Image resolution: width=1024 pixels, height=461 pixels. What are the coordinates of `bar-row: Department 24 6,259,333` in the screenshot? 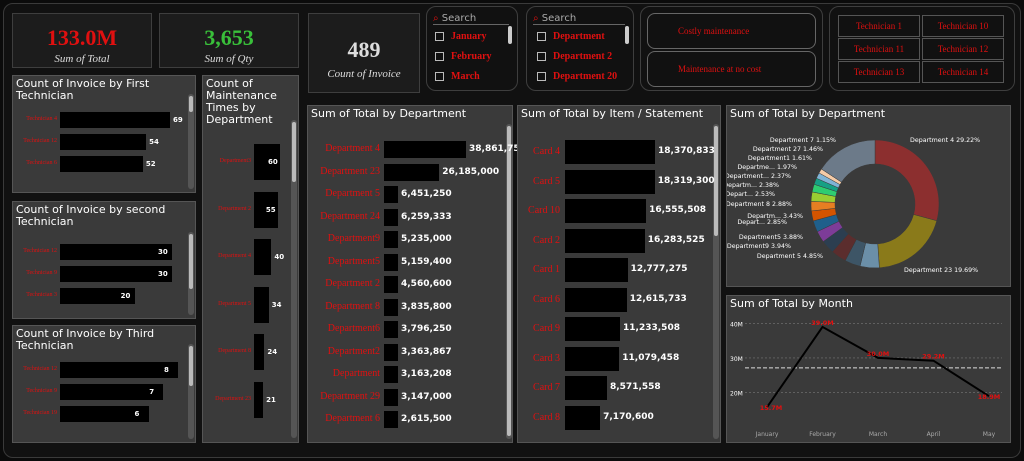 It's located at (410, 217).